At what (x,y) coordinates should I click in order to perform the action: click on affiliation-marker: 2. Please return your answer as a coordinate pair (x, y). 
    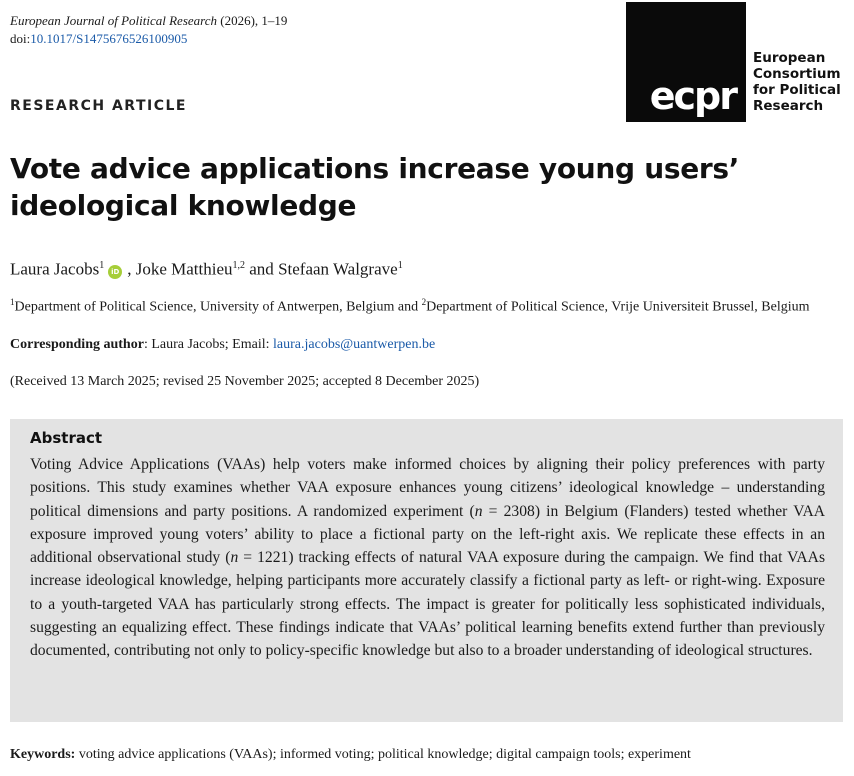
    Looking at the image, I should click on (424, 302).